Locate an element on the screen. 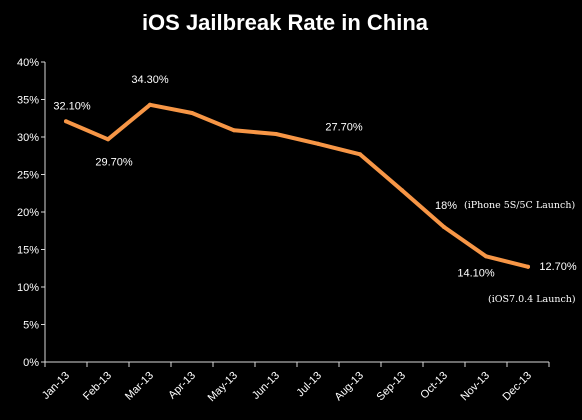  y-tick-label: 0% is located at coordinates (31, 363).